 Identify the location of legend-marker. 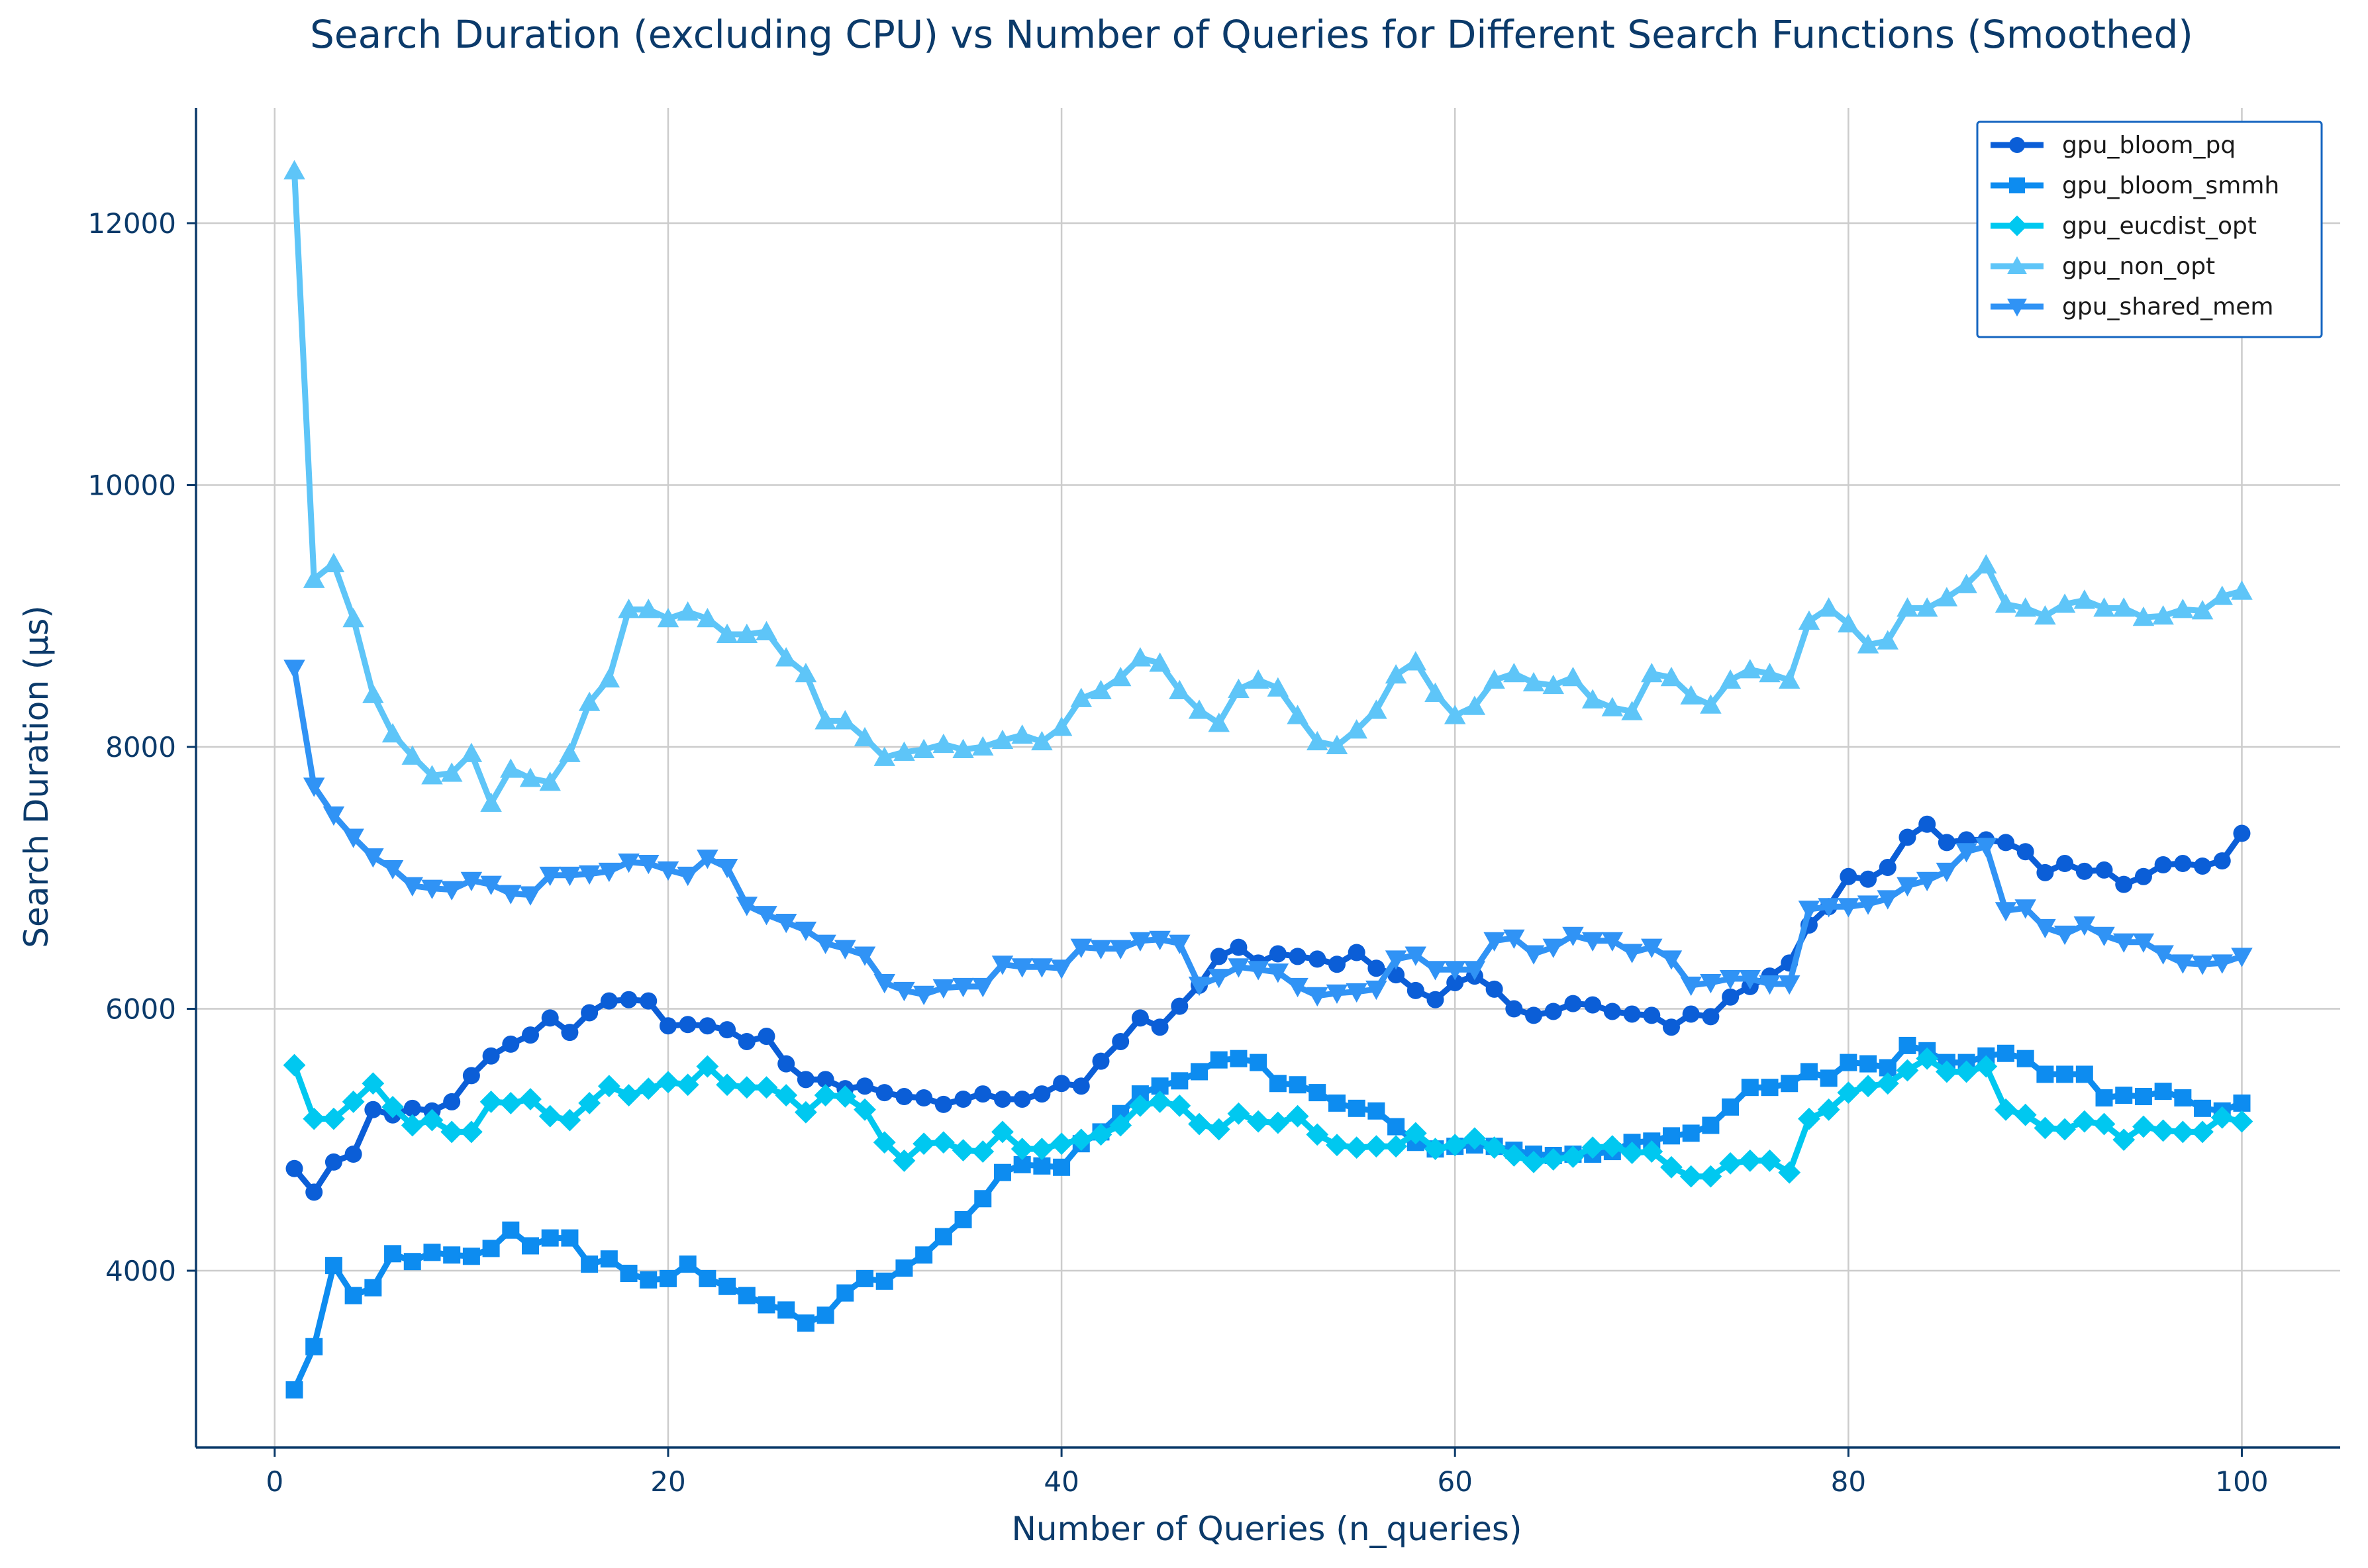
(2017, 225).